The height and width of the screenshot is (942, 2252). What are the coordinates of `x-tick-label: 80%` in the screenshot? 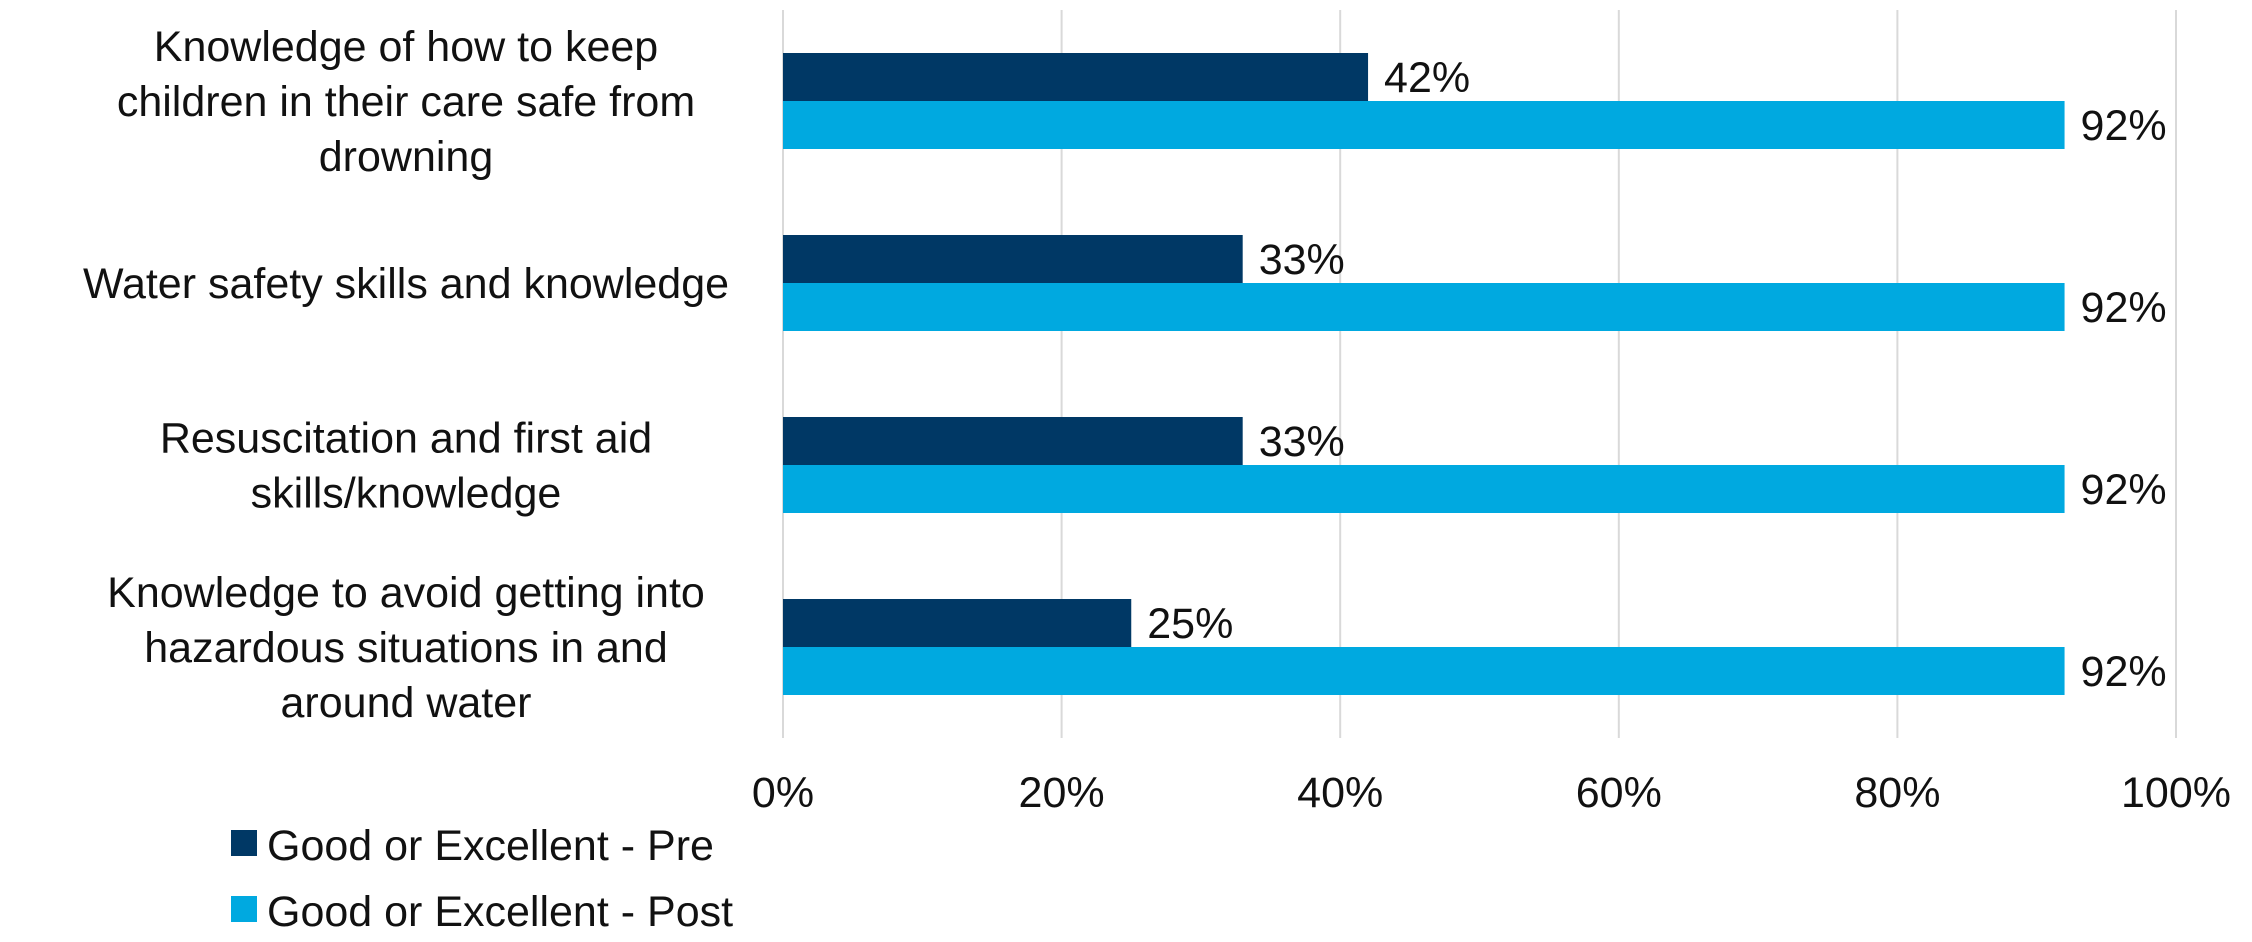 It's located at (1897, 793).